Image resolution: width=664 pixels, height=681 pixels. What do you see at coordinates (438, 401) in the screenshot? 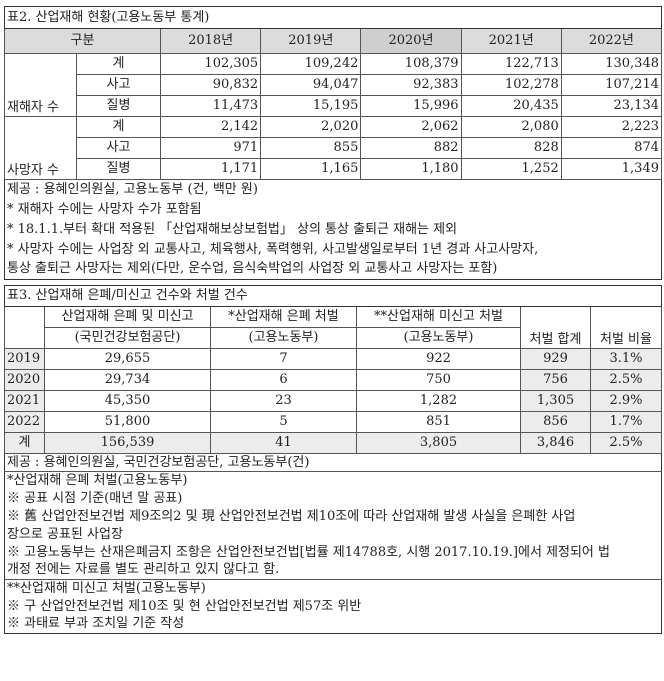
I see `value-cell: 1,282` at bounding box center [438, 401].